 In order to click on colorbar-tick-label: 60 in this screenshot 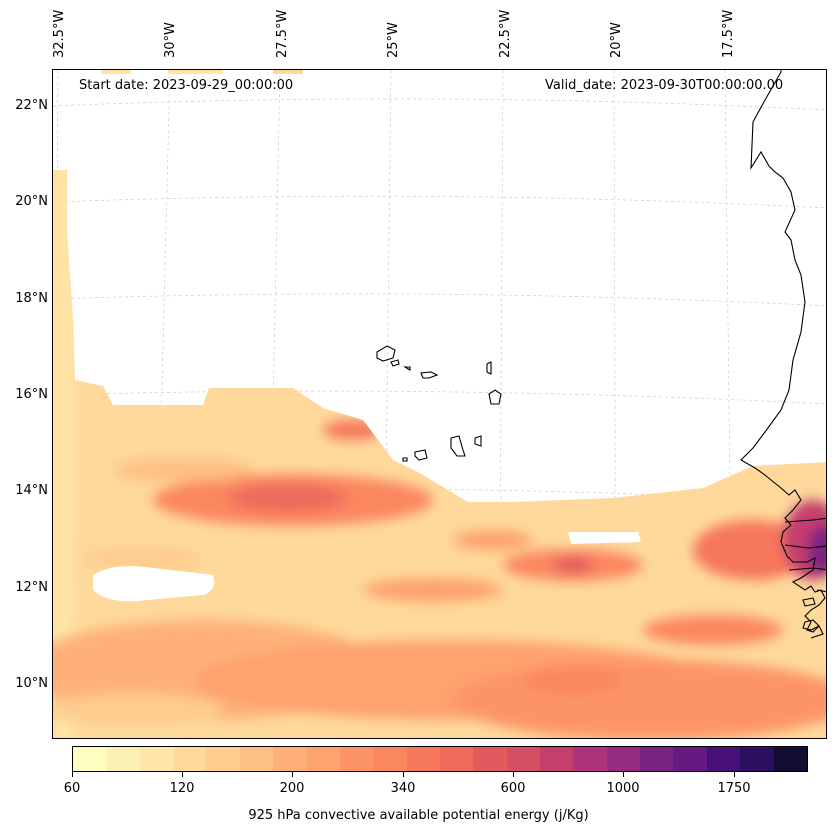, I will do `click(72, 788)`.